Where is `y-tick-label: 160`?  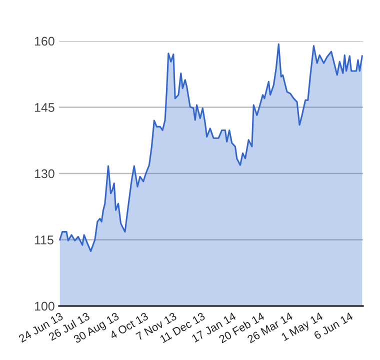
y-tick-label: 160 is located at coordinates (44, 41).